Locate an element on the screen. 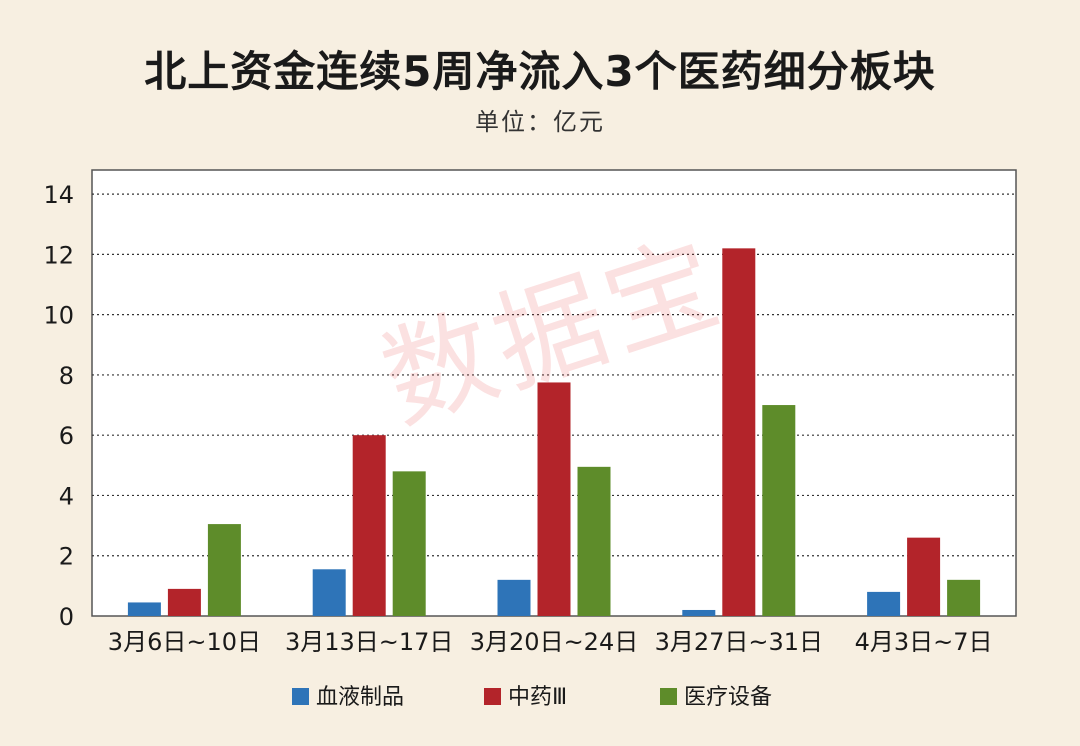  legend-label: 中药Ⅲ is located at coordinates (537, 697).